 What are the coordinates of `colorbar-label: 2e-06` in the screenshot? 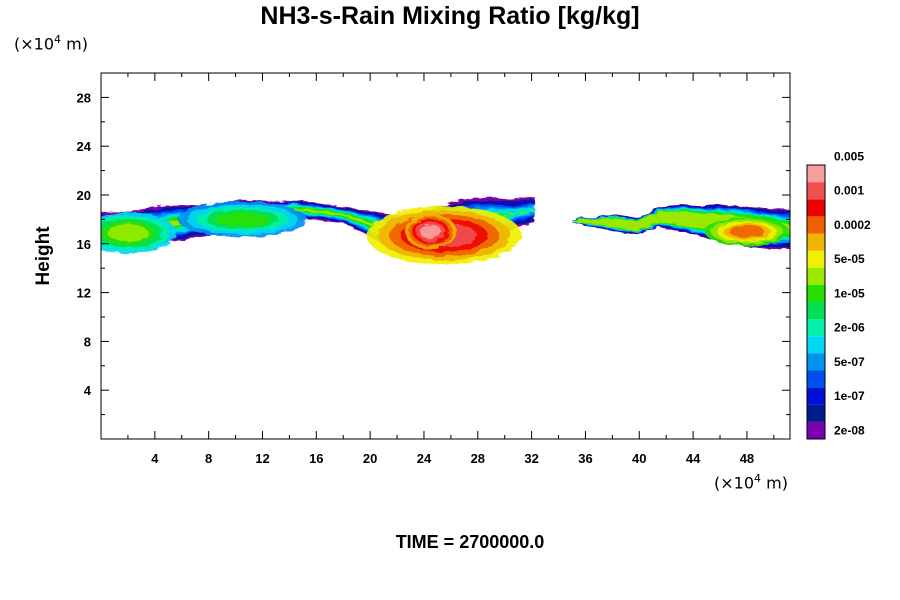 It's located at (849, 328).